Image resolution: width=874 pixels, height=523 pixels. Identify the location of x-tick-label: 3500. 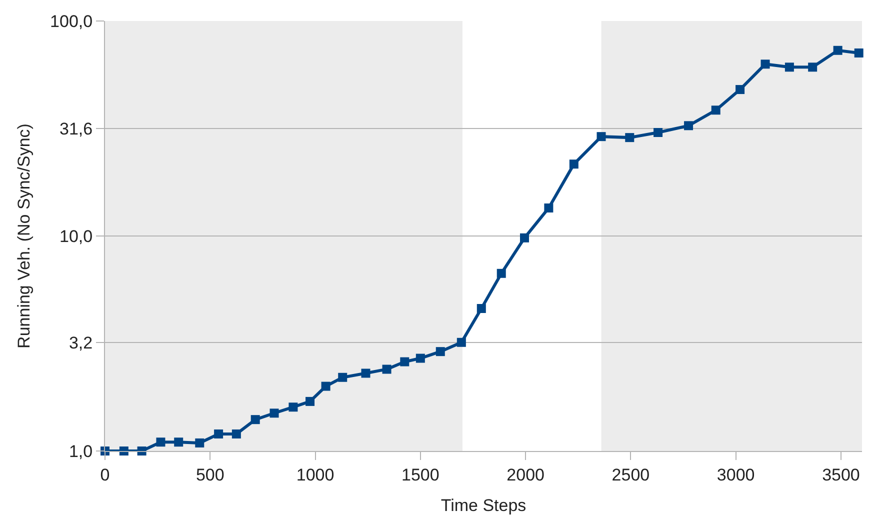
(841, 474).